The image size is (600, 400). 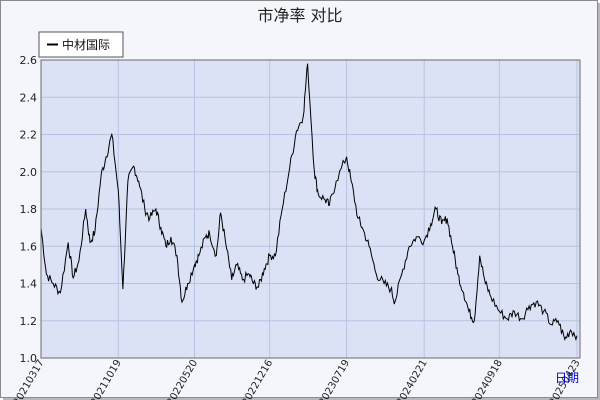 I want to click on y-tick-label: 1.8, so click(x=29, y=209).